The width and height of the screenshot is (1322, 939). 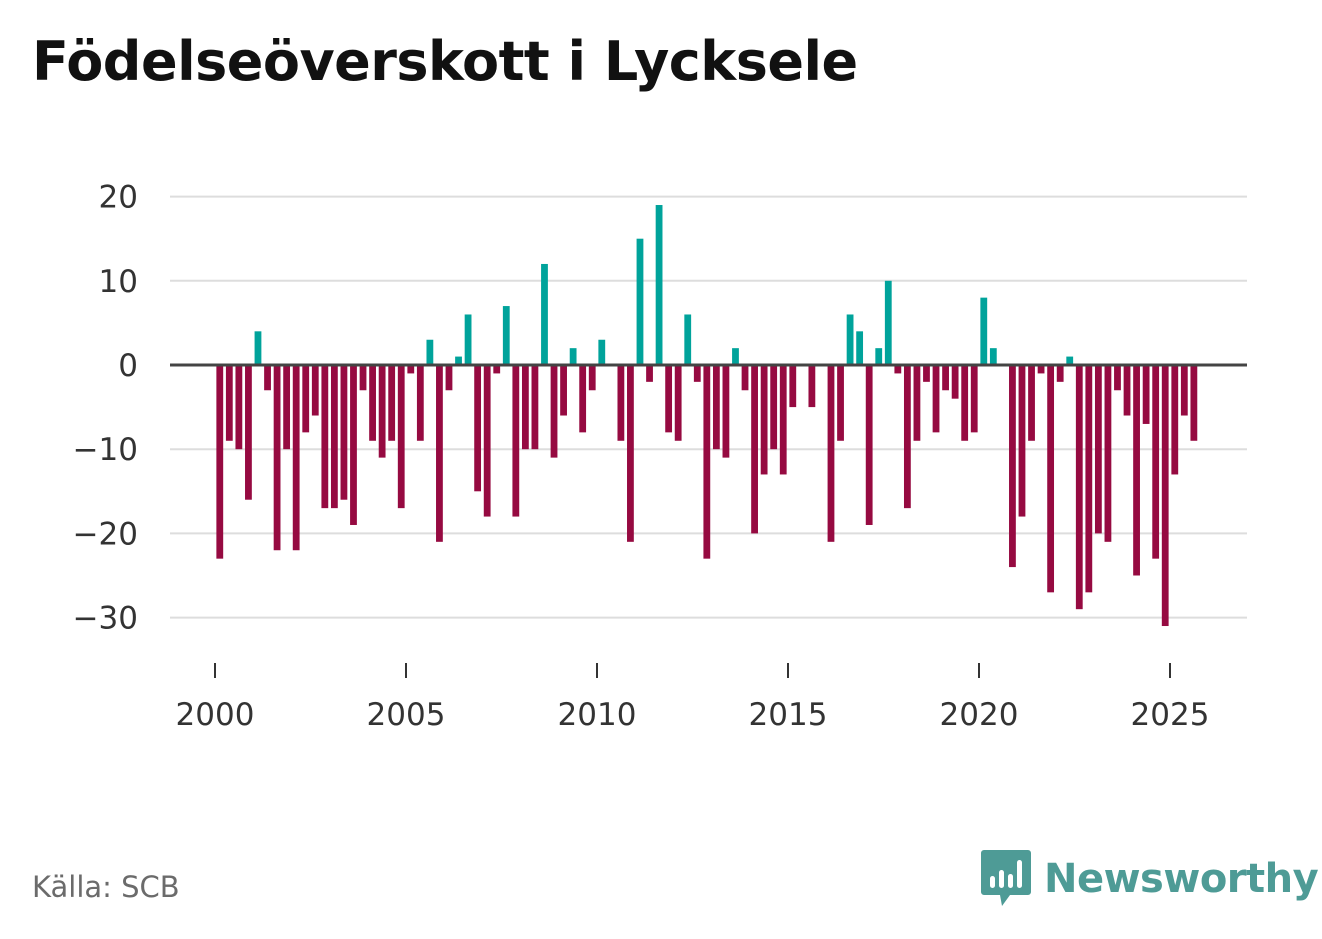 I want to click on y-tick-label: −10, so click(x=105, y=450).